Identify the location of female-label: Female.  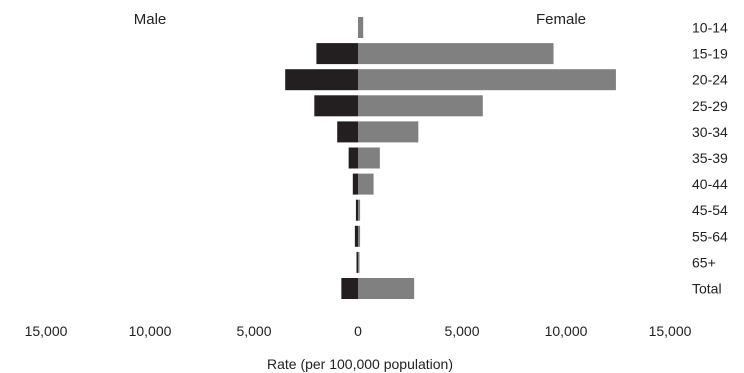
(561, 19).